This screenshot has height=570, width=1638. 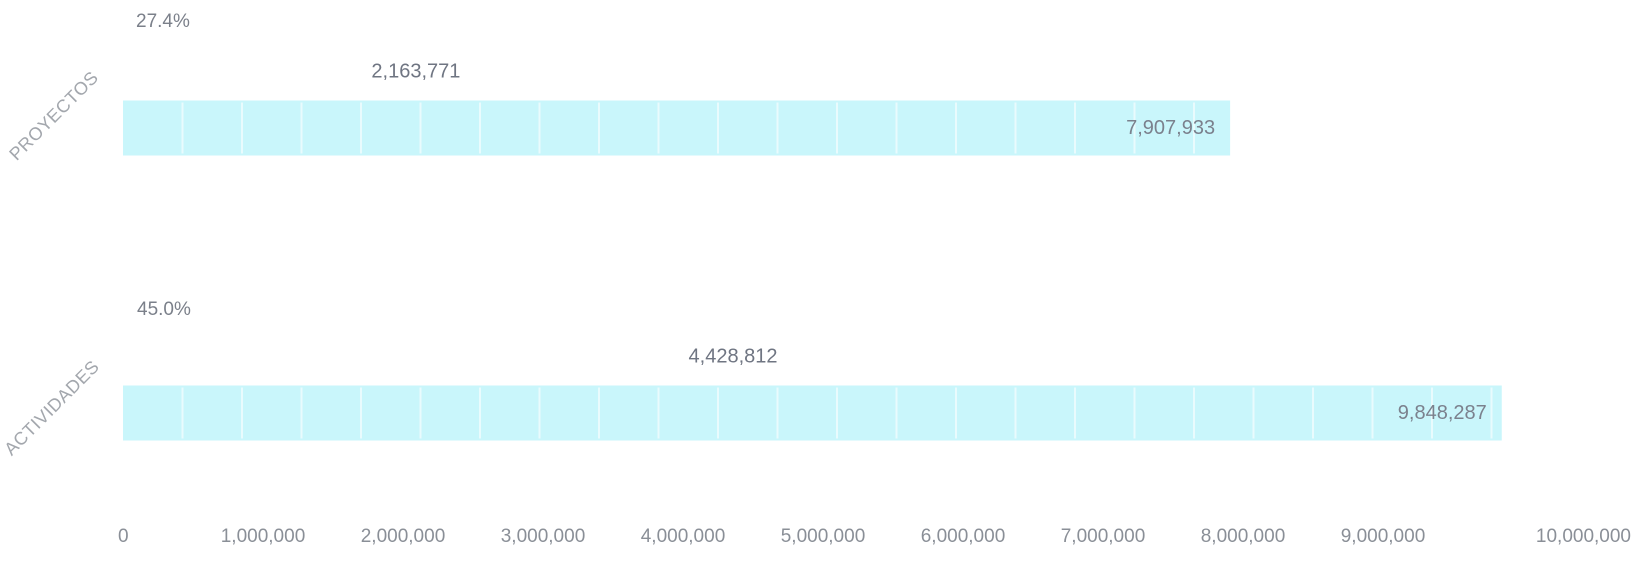 What do you see at coordinates (1583, 536) in the screenshot?
I see `x-tick-label: 10,000,000` at bounding box center [1583, 536].